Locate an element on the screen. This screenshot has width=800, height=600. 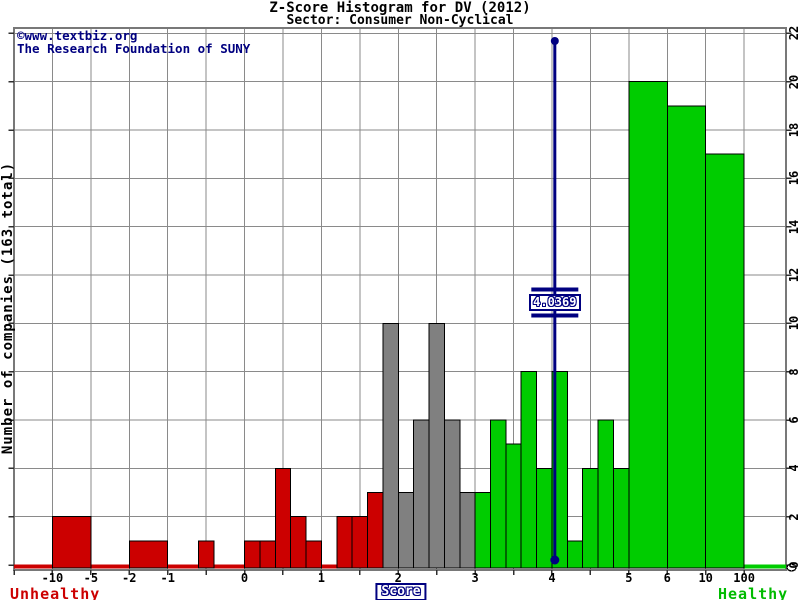
y-tick-label: 0 is located at coordinates (793, 565).